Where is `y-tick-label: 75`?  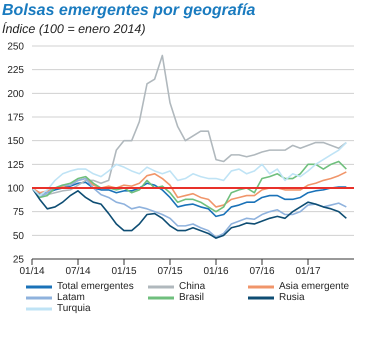 y-tick-label: 75 is located at coordinates (18, 212).